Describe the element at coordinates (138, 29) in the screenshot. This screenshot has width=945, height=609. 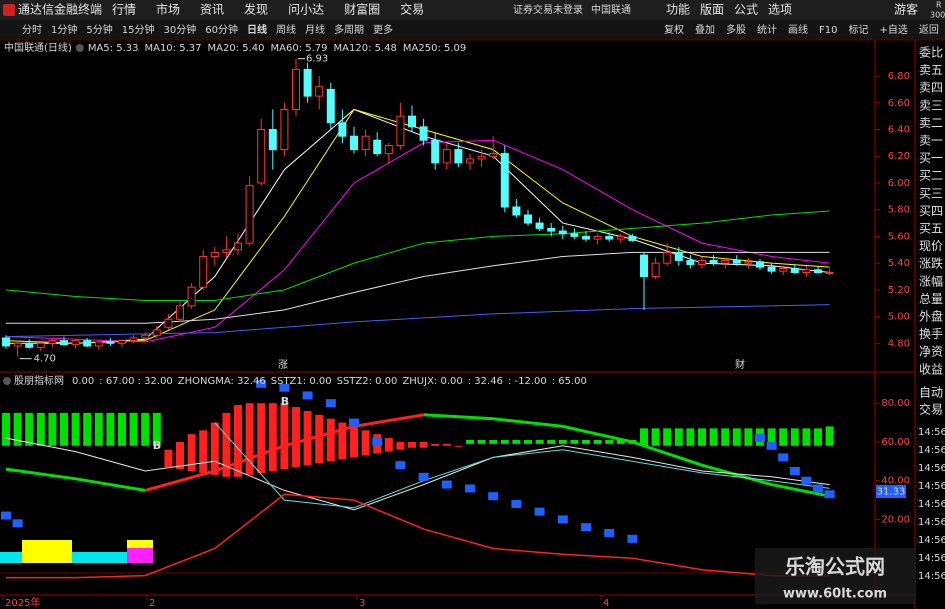
I see `period-tab: 15分钟` at that location.